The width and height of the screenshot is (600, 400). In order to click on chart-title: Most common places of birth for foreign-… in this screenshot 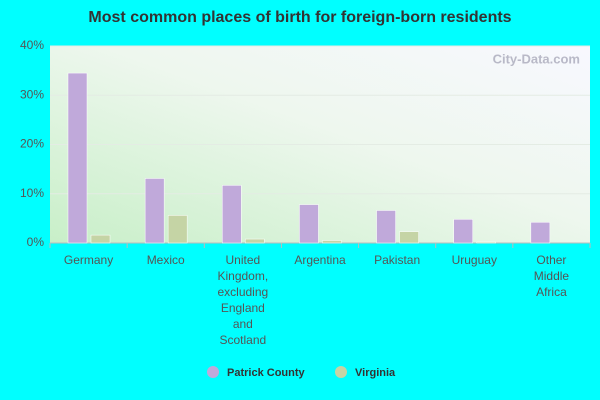, I will do `click(299, 17)`.